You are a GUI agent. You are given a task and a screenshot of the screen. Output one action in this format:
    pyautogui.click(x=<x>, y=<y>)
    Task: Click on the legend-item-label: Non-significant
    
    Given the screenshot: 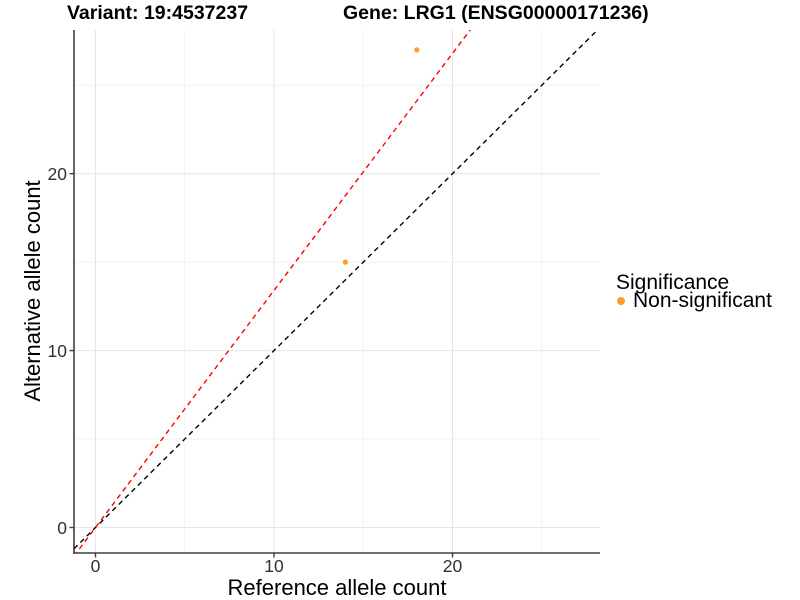 What is the action you would take?
    pyautogui.click(x=702, y=300)
    